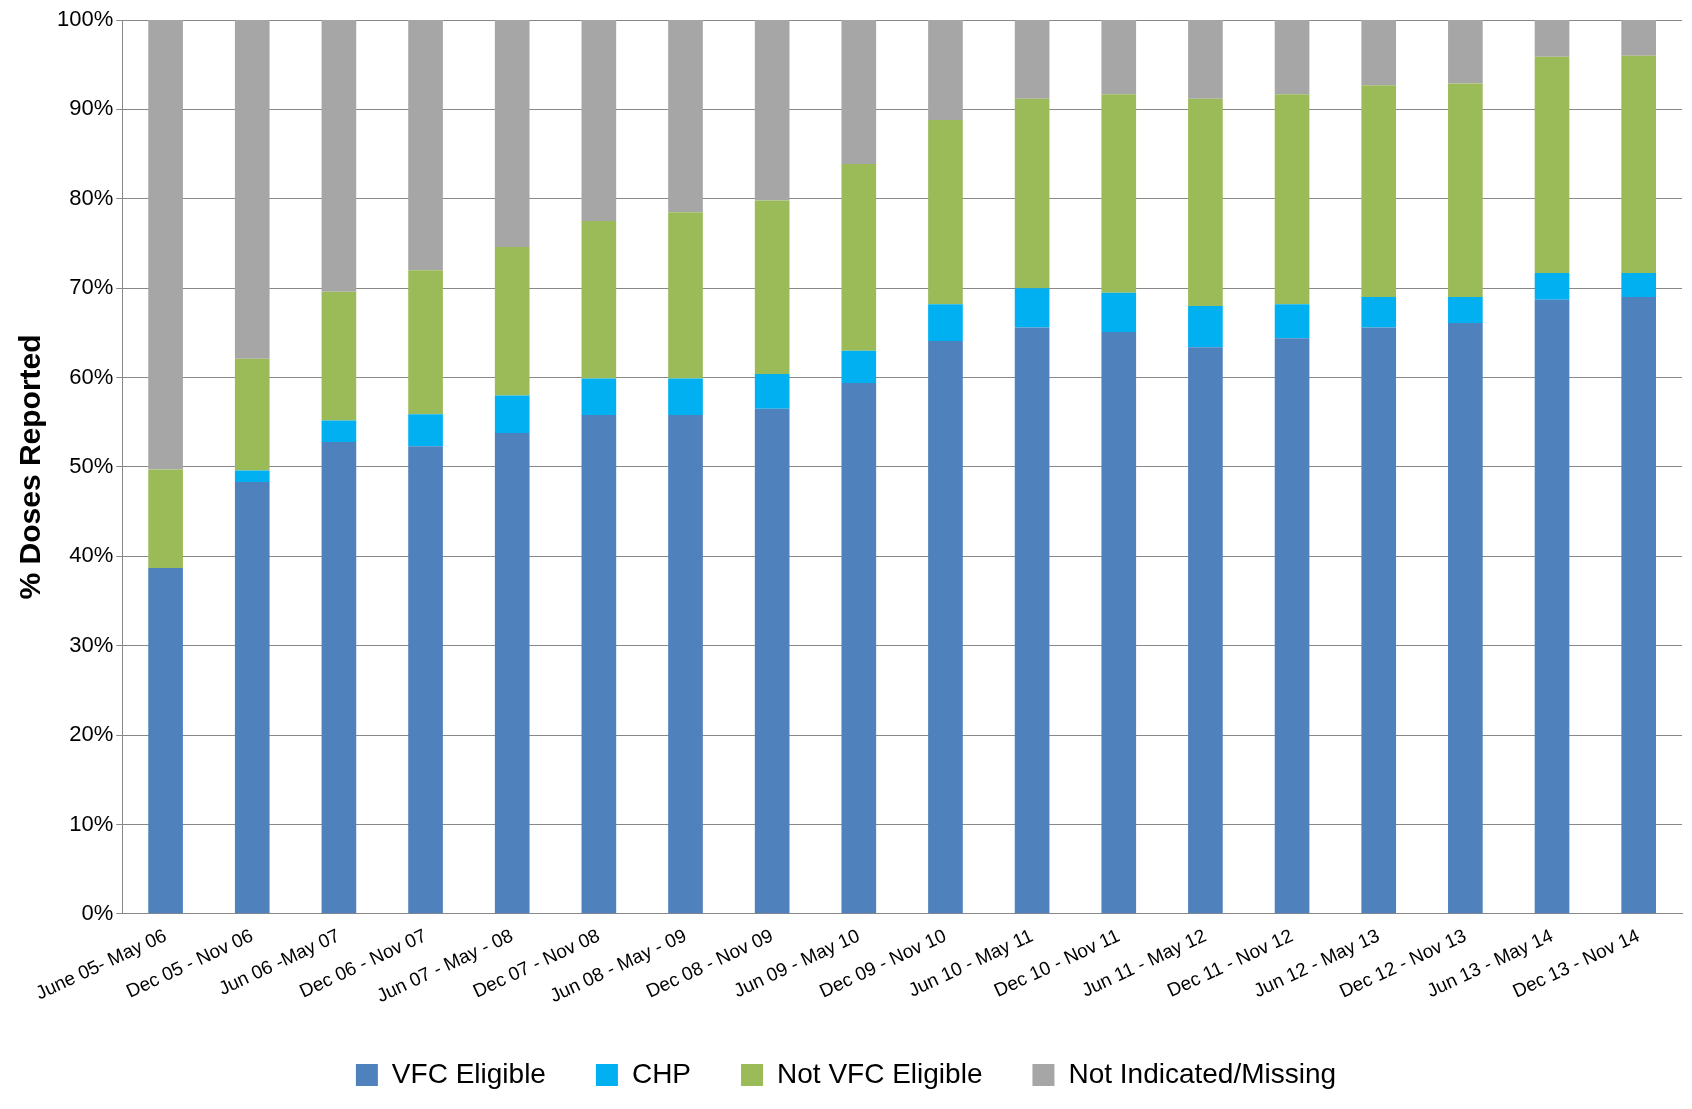 This screenshot has width=1692, height=1109. Describe the element at coordinates (91, 108) in the screenshot. I see `y-tick-label: 90%` at that location.